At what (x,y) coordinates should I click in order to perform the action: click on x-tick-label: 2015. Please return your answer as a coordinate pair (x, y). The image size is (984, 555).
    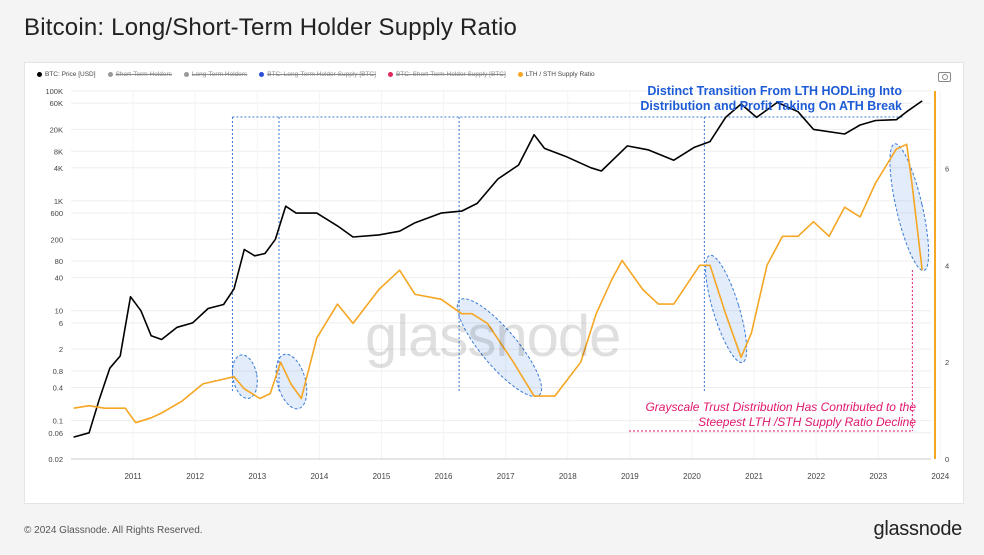
    Looking at the image, I should click on (382, 476).